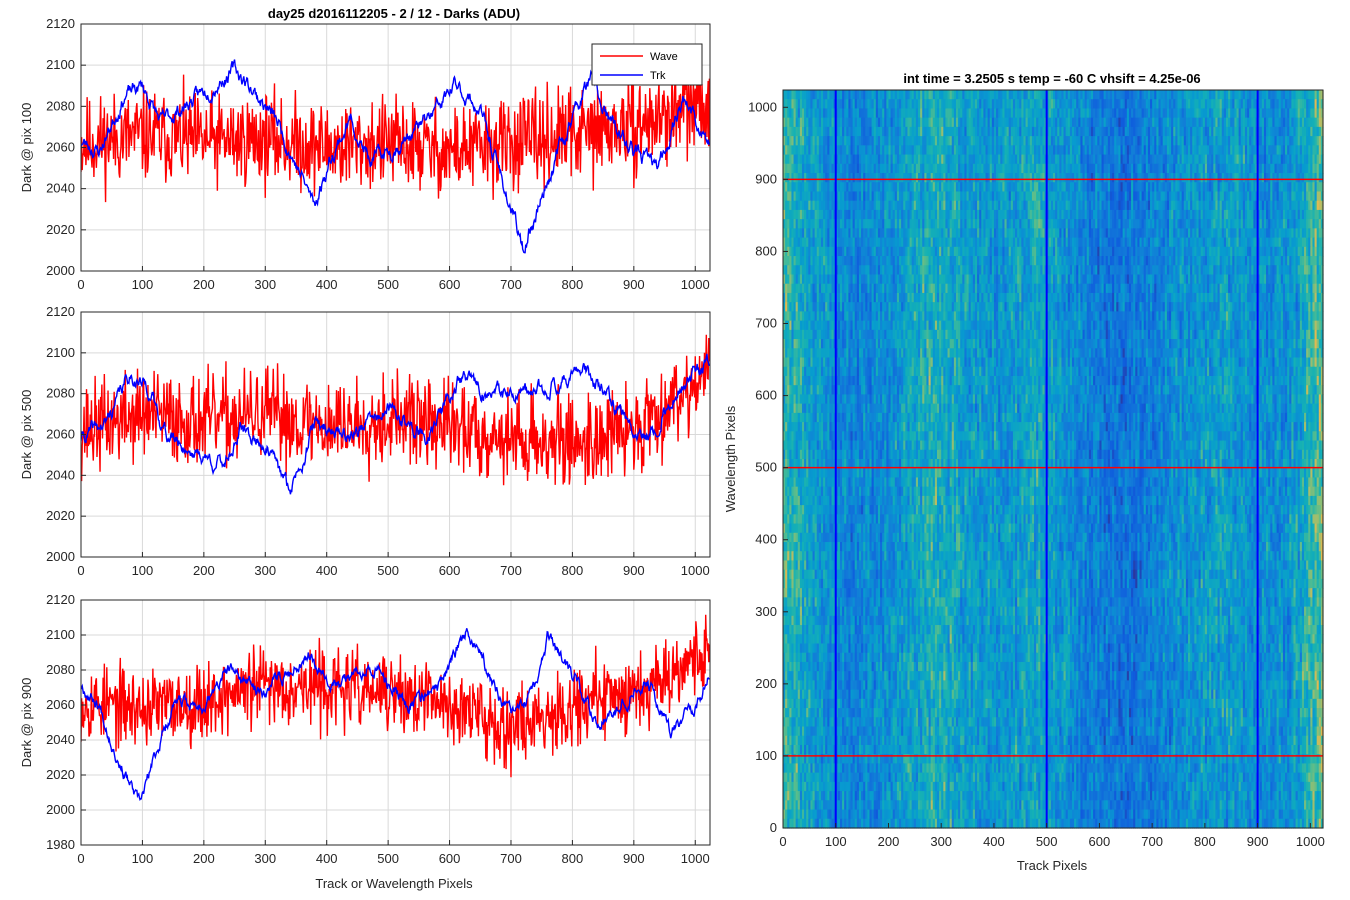  I want to click on y-axis-label: Dark @ pix 900, so click(26, 723).